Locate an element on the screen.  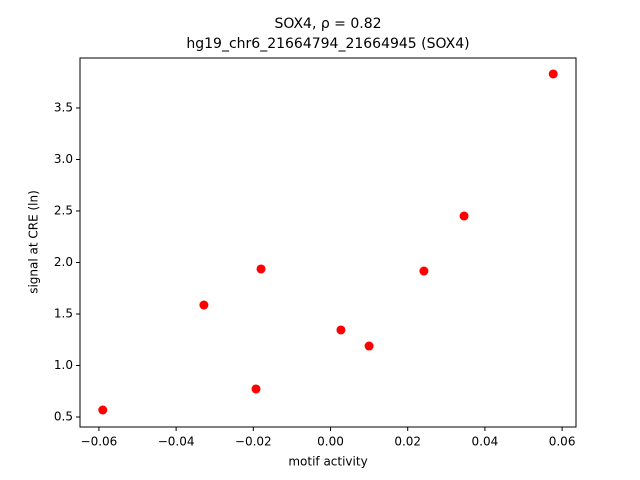
x-tick-label: −0.04 is located at coordinates (176, 442).